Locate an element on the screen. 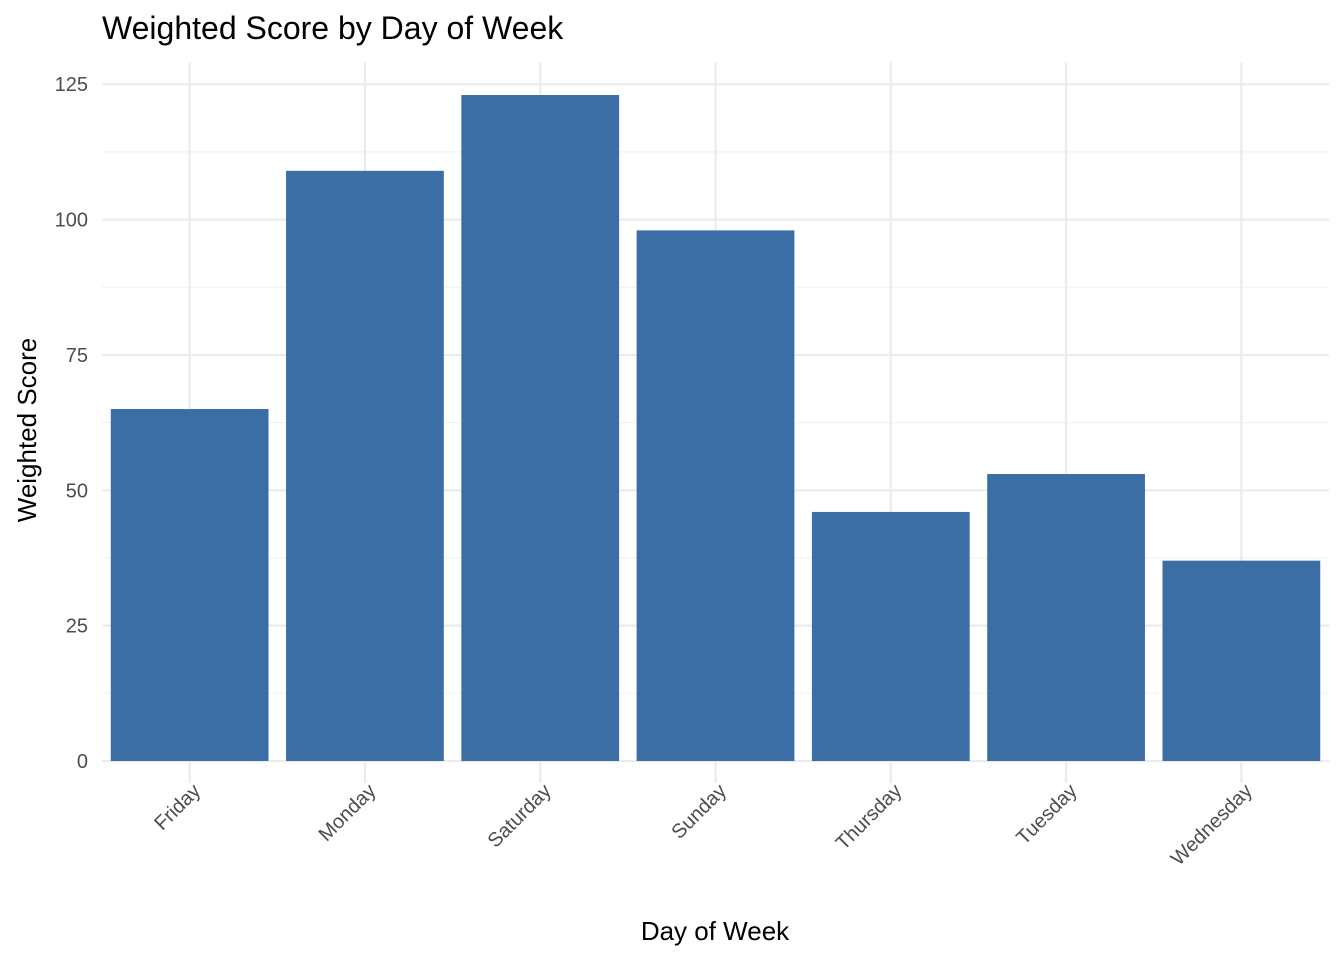 The height and width of the screenshot is (965, 1344). bar-saturday is located at coordinates (540, 428).